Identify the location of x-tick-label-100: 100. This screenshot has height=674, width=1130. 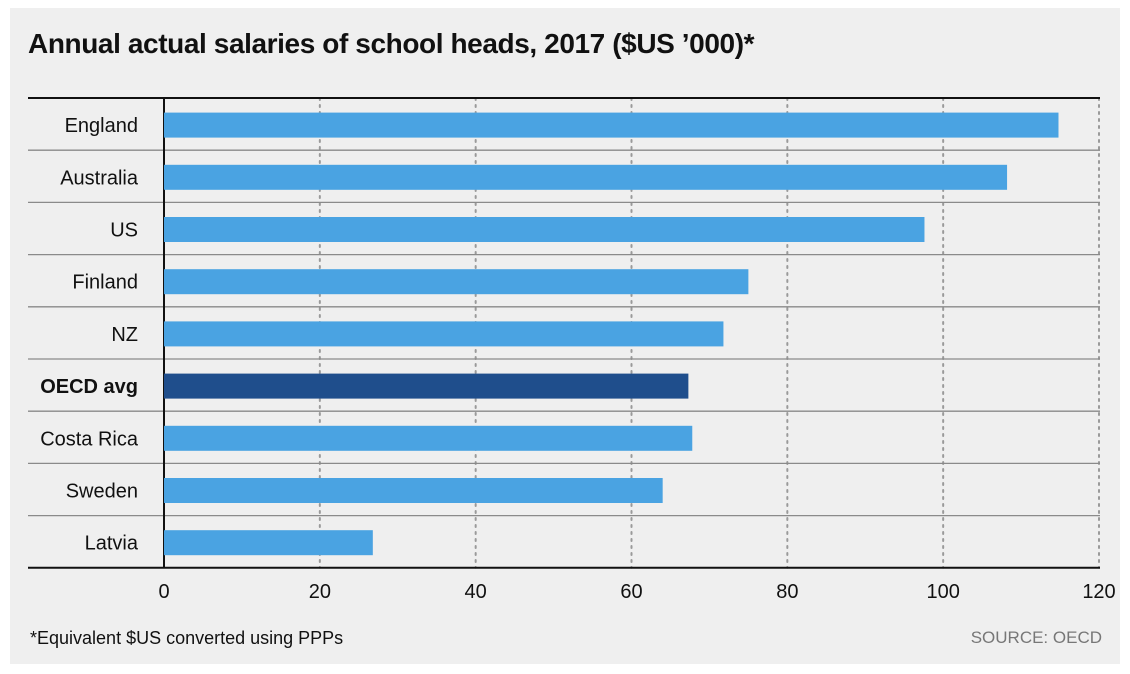
(942, 592).